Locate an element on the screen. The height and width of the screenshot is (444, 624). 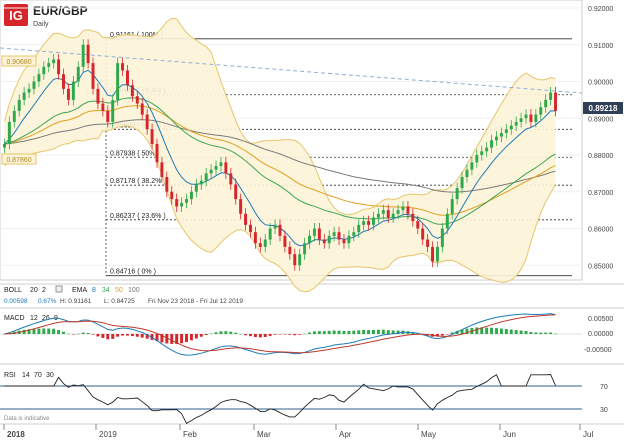
price-tick-label: 0.85000 is located at coordinates (600, 266).